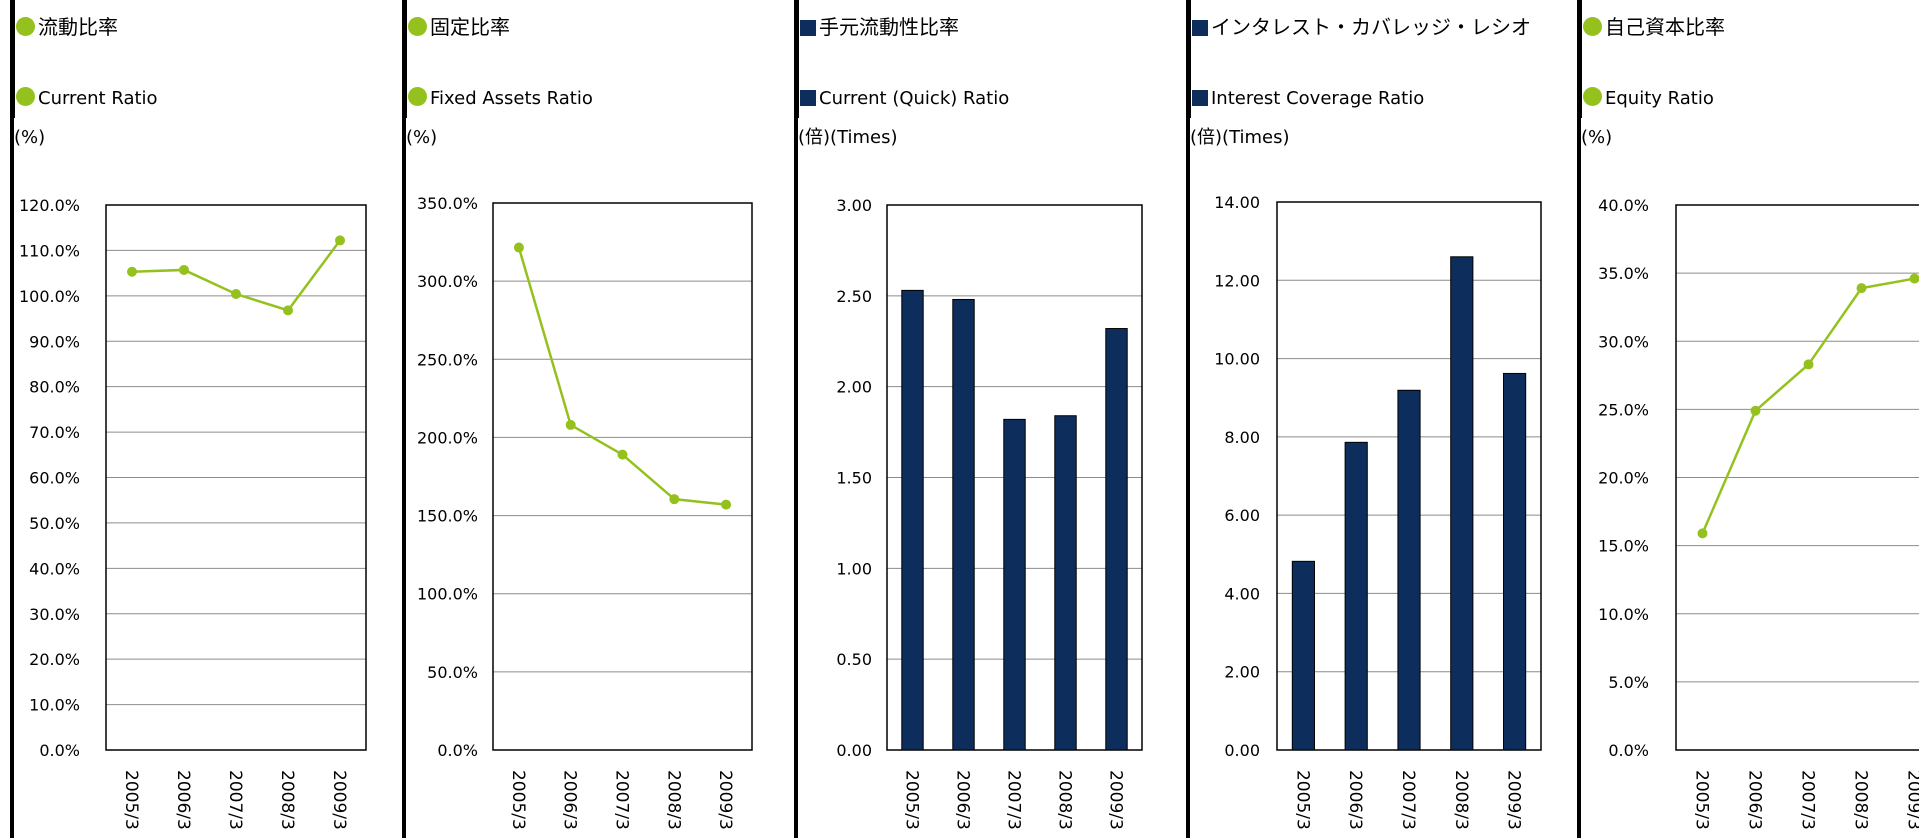 This screenshot has height=838, width=1919. I want to click on y-tick-label: 120.0%, so click(49, 205).